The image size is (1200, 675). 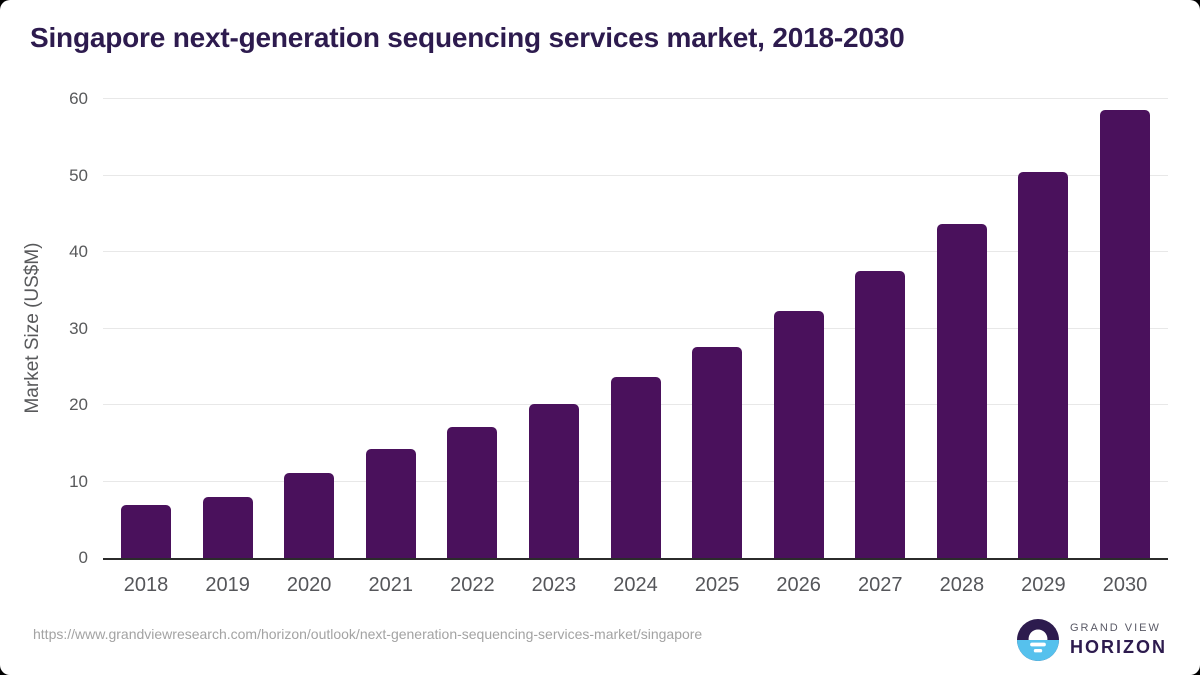 I want to click on xtick-label-2019: 2019, so click(x=227, y=585).